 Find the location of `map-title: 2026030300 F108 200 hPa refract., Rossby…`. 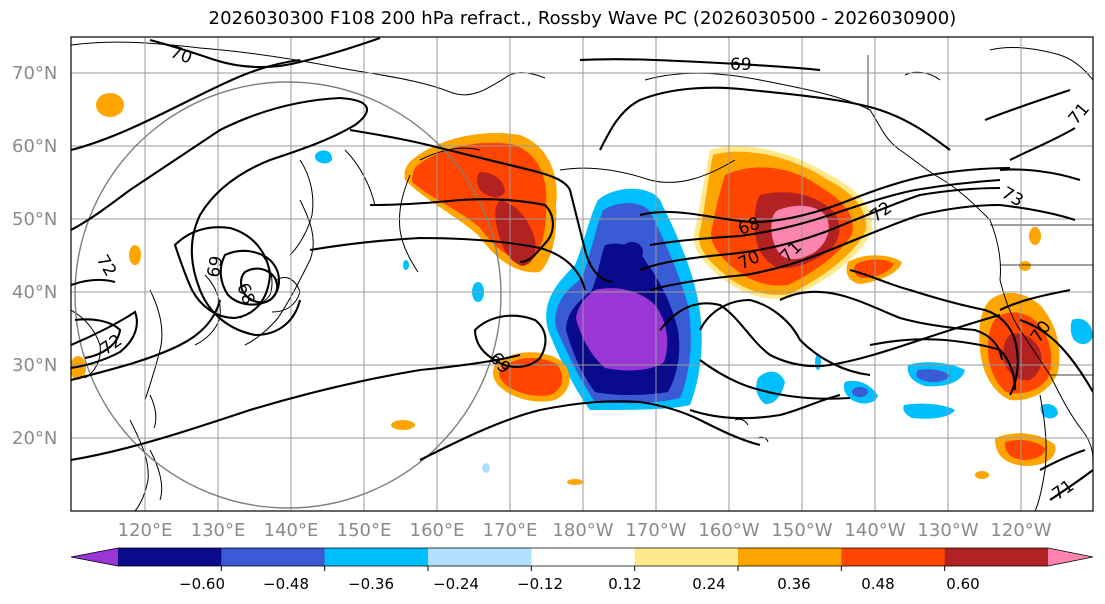

map-title: 2026030300 F108 200 hPa refract., Rossby… is located at coordinates (582, 18).